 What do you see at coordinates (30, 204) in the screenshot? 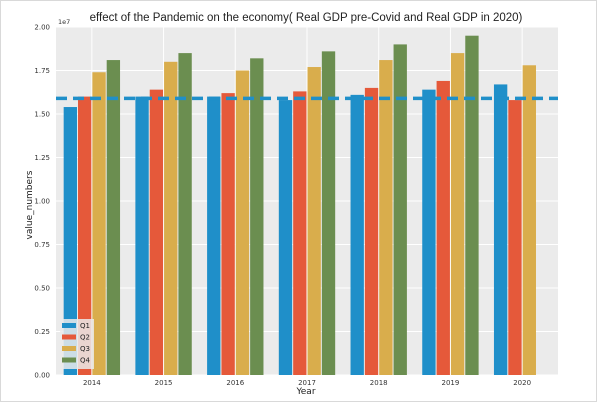
I see `y-axis-label: value_numbers` at bounding box center [30, 204].